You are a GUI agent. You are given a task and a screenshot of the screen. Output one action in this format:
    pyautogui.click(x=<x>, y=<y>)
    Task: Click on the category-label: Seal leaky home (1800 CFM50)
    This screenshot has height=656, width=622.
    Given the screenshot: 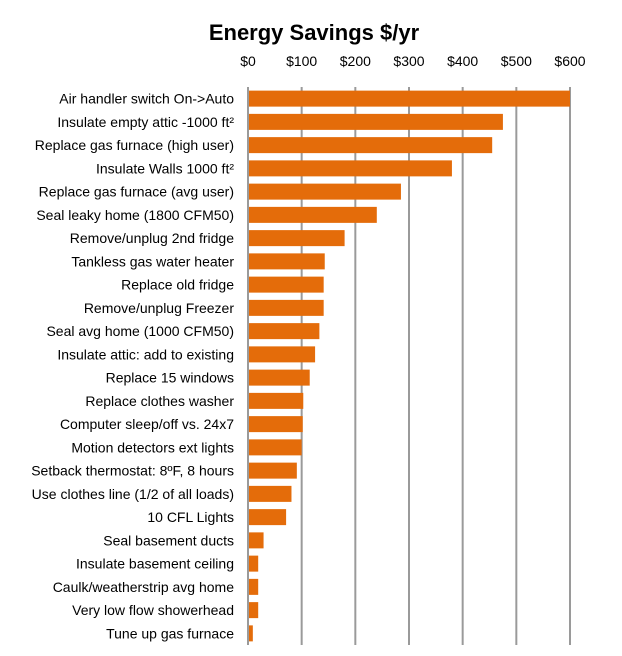 What is the action you would take?
    pyautogui.click(x=135, y=215)
    